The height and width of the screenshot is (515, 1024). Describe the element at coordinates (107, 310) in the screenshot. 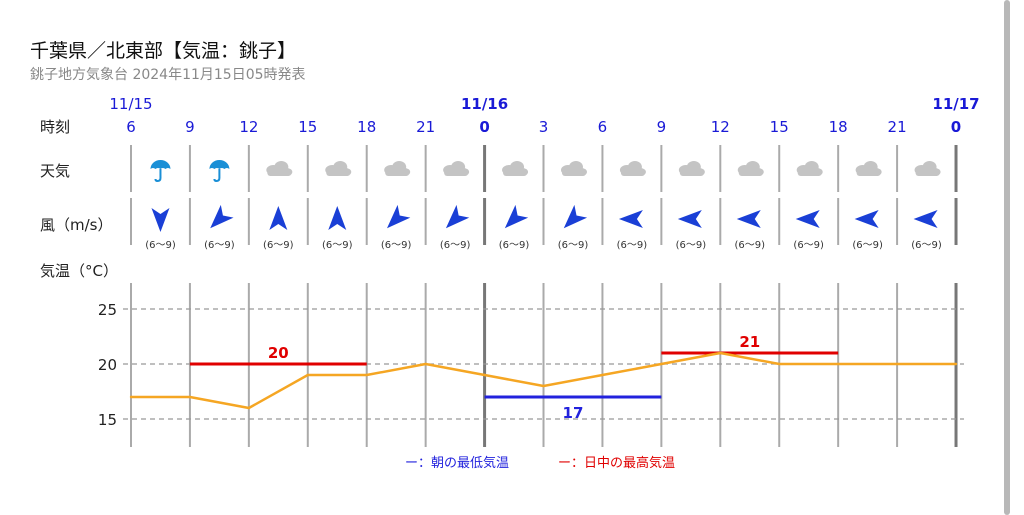

I see `y-tick-label: 25` at that location.